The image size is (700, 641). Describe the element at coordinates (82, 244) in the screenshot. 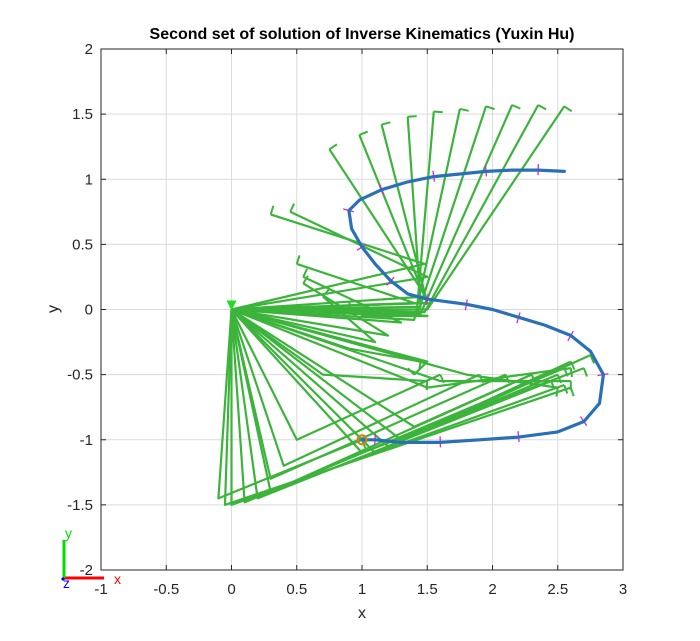

I see `y-tick-label: 0.5` at that location.